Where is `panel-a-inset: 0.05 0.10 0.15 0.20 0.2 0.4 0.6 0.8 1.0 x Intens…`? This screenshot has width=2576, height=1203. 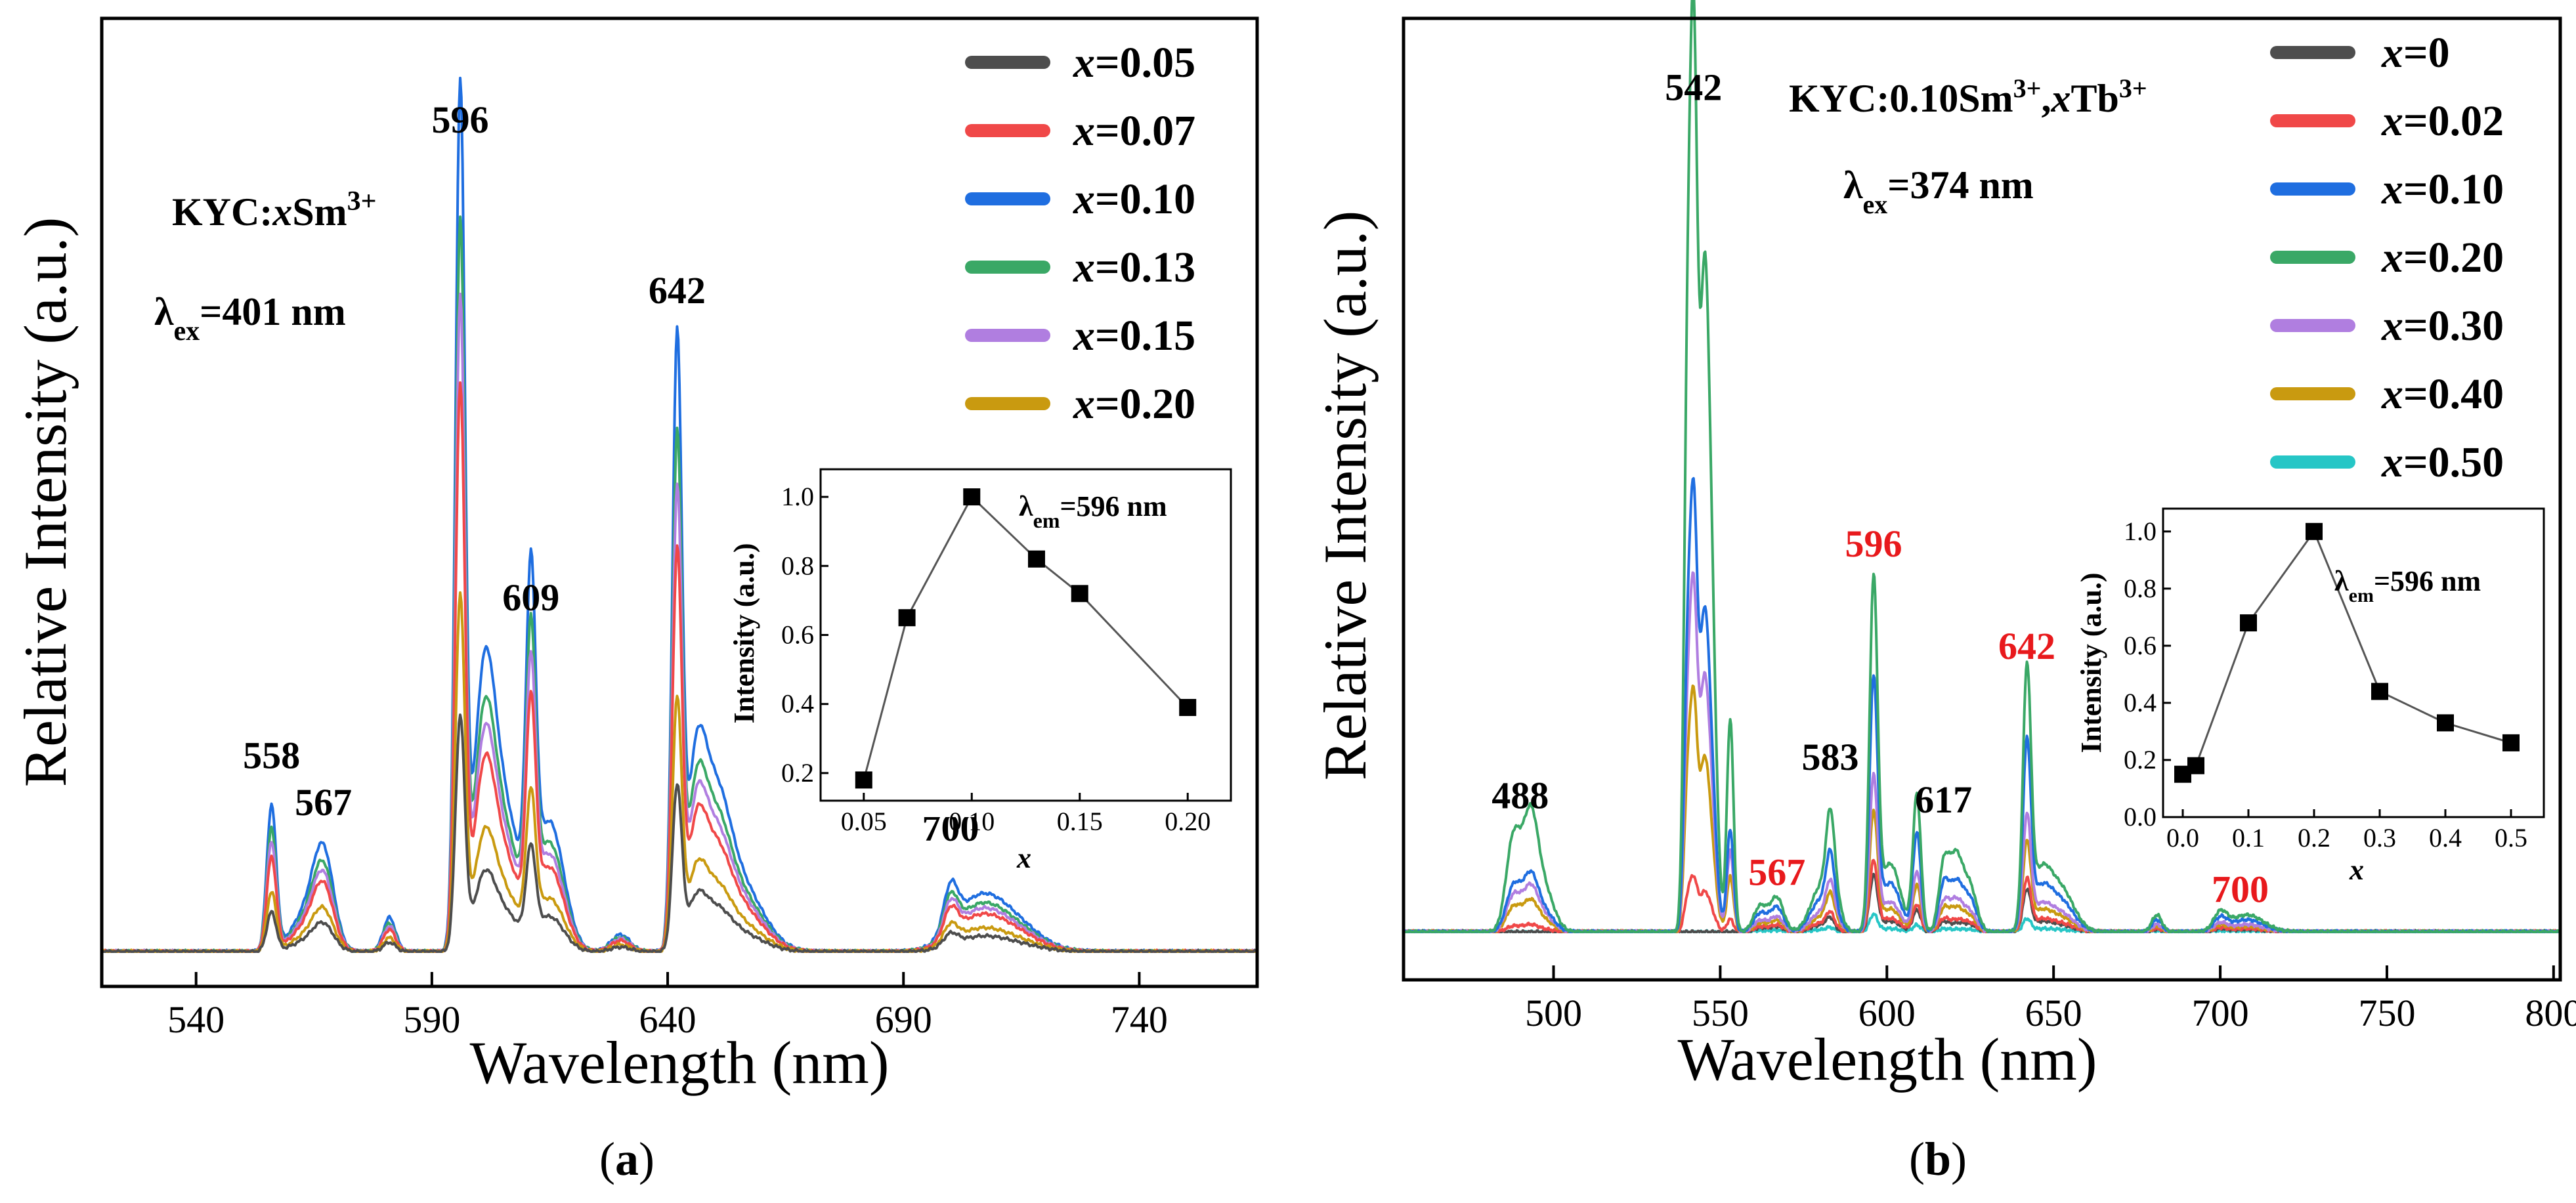
panel-a-inset: 0.05 0.10 0.15 0.20 0.2 0.4 0.6 0.8 1.0 x Intens… is located at coordinates (990, 670).